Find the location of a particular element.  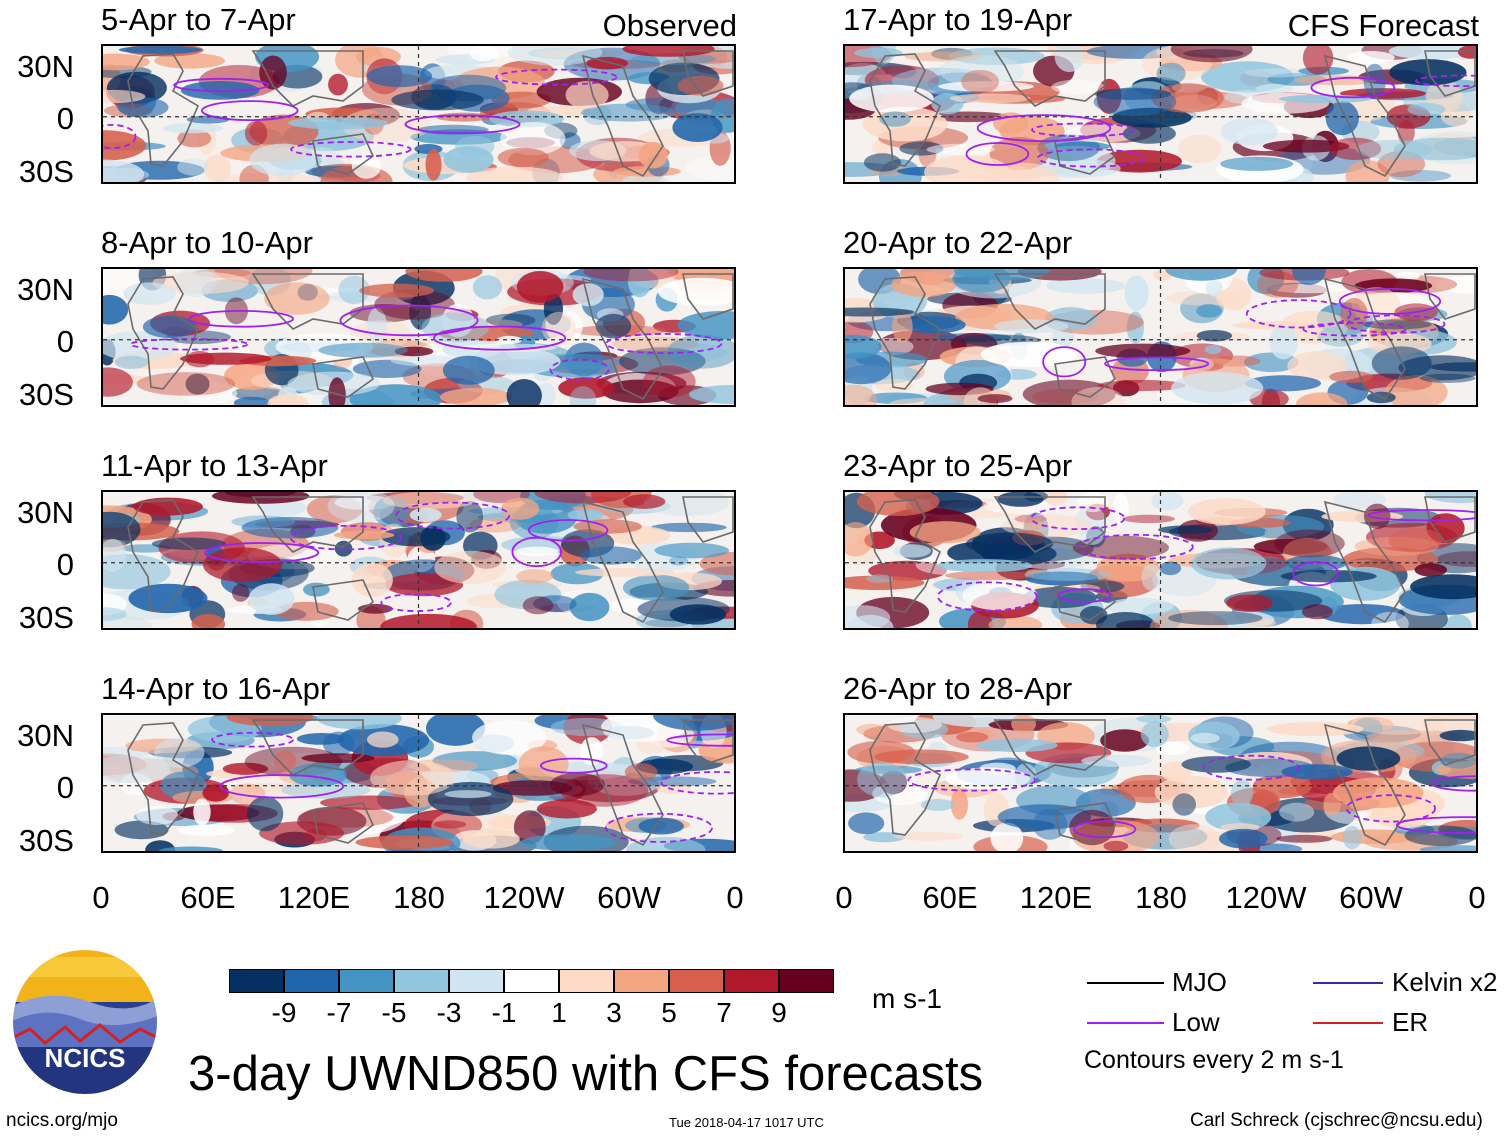

panel-title-fcst-4: 26-Apr to 28-Apr is located at coordinates (958, 688).